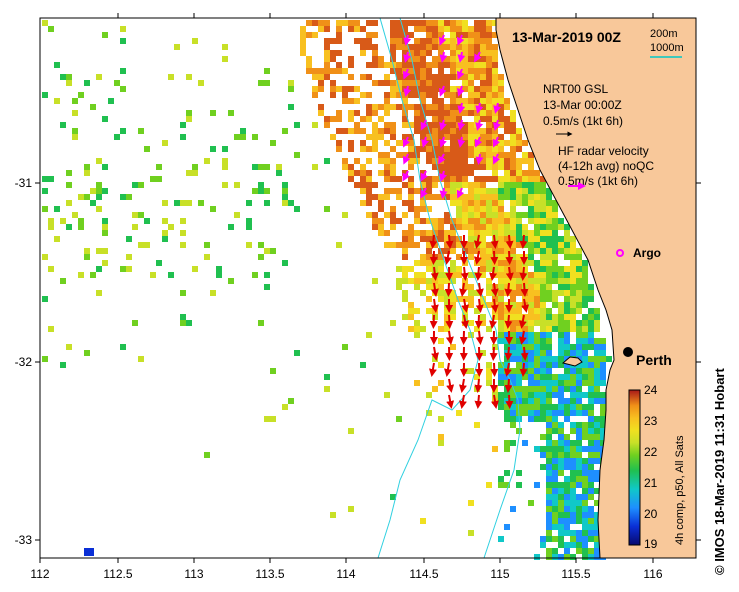  What do you see at coordinates (575, 89) in the screenshot?
I see `gsl-legend-line1: NRT00 GSL` at bounding box center [575, 89].